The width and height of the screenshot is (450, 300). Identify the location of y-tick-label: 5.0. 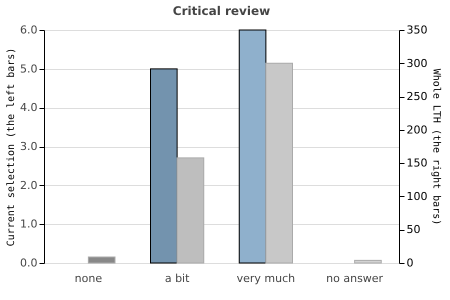
(29, 69).